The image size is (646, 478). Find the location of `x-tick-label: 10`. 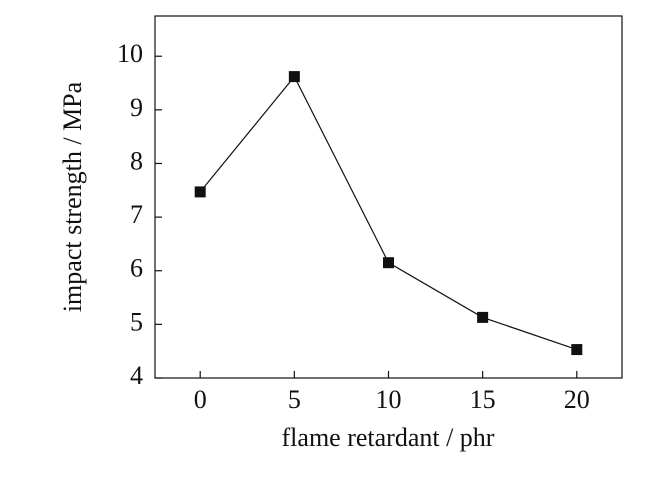

x-tick-label: 10 is located at coordinates (389, 399).